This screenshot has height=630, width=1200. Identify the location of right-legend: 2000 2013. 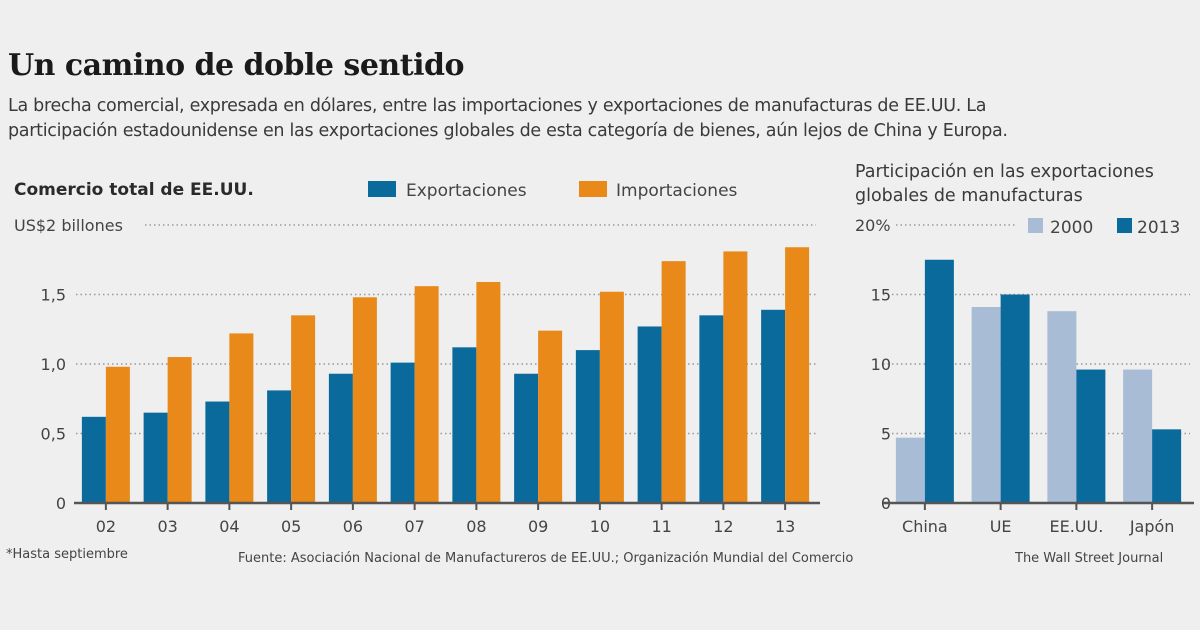
(1104, 228).